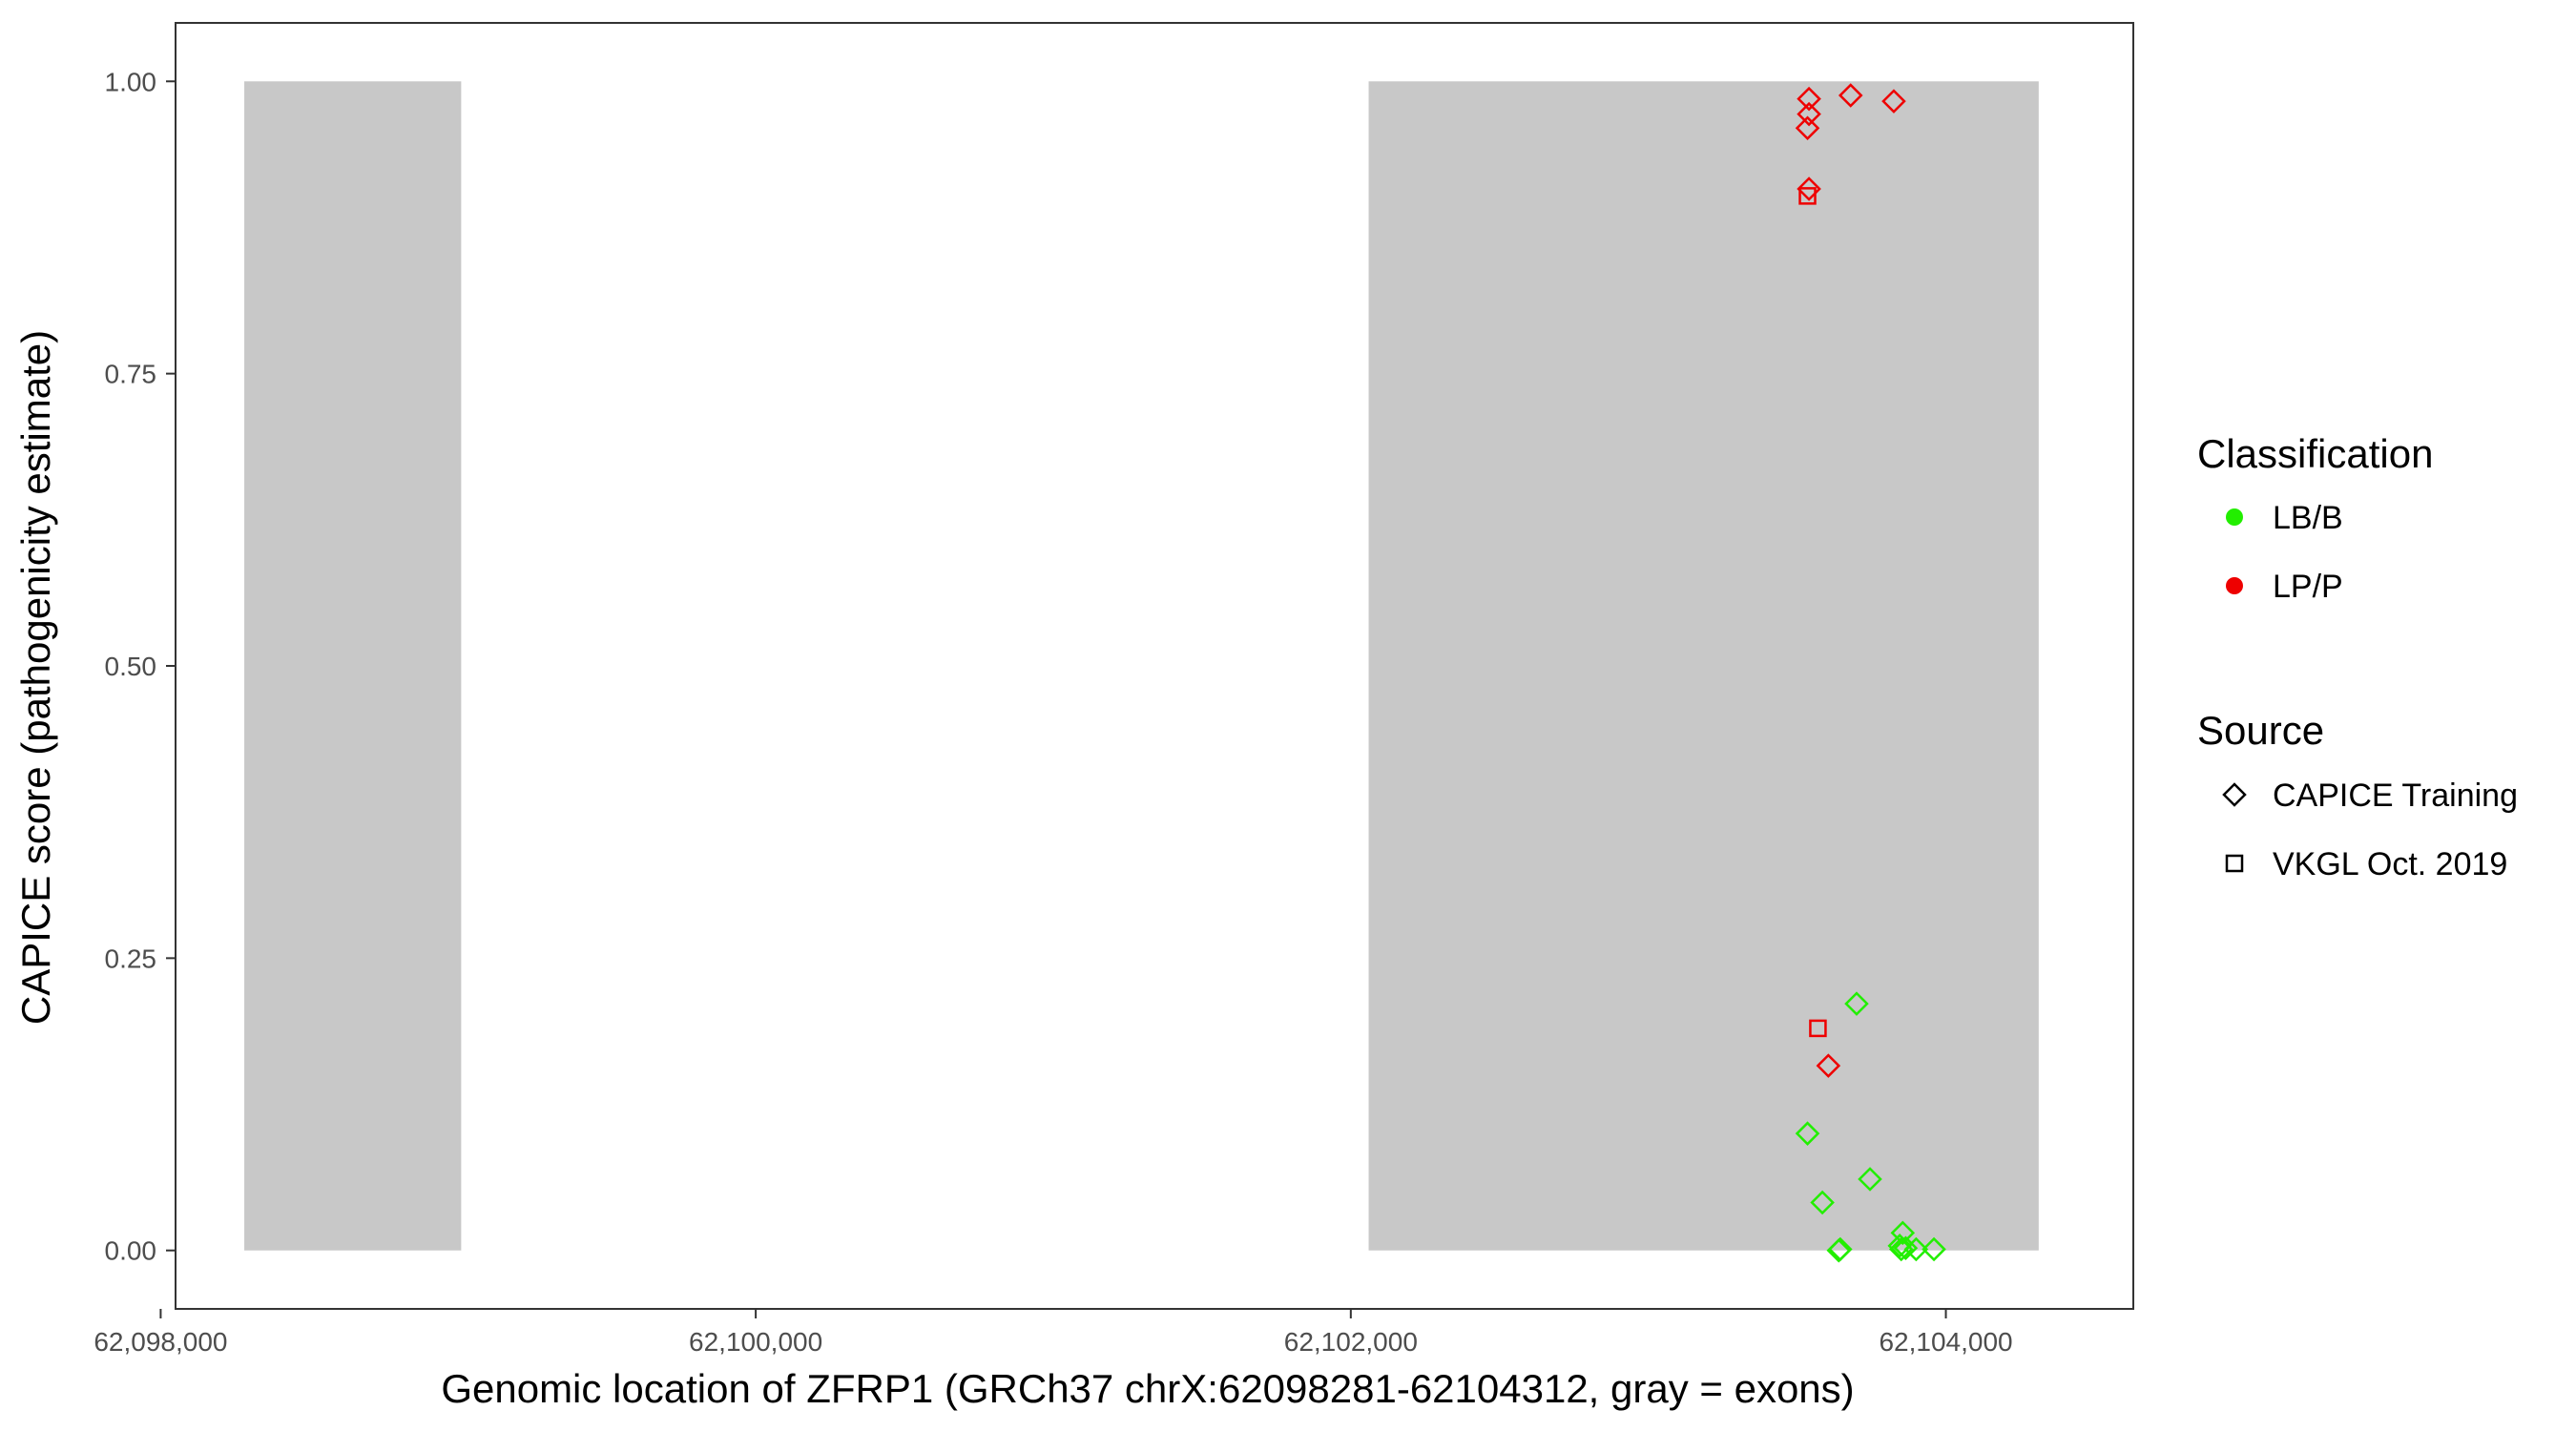  What do you see at coordinates (1945, 1342) in the screenshot?
I see `x-tick-label: 62,104,000` at bounding box center [1945, 1342].